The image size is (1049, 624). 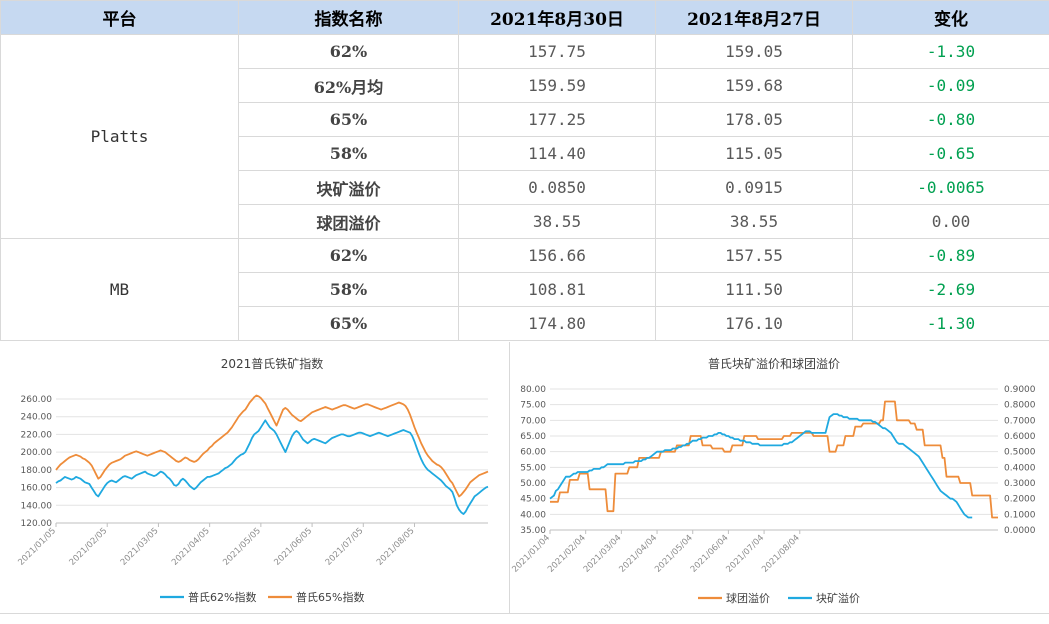 I want to click on table-row: 球团溢价 38.55 38.55 0.00, so click(x=525, y=221).